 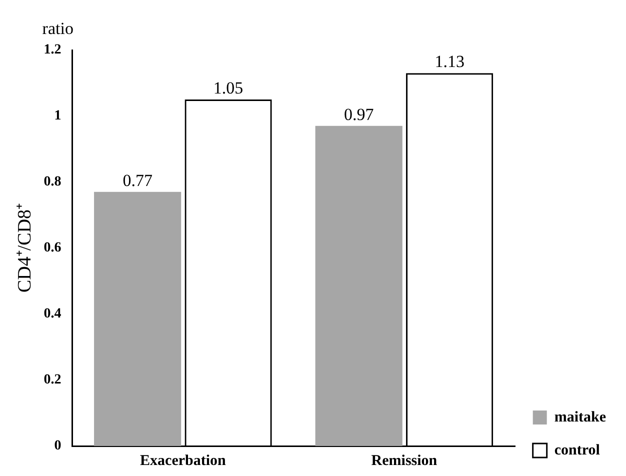 I want to click on data-label: 1.05, so click(x=228, y=88).